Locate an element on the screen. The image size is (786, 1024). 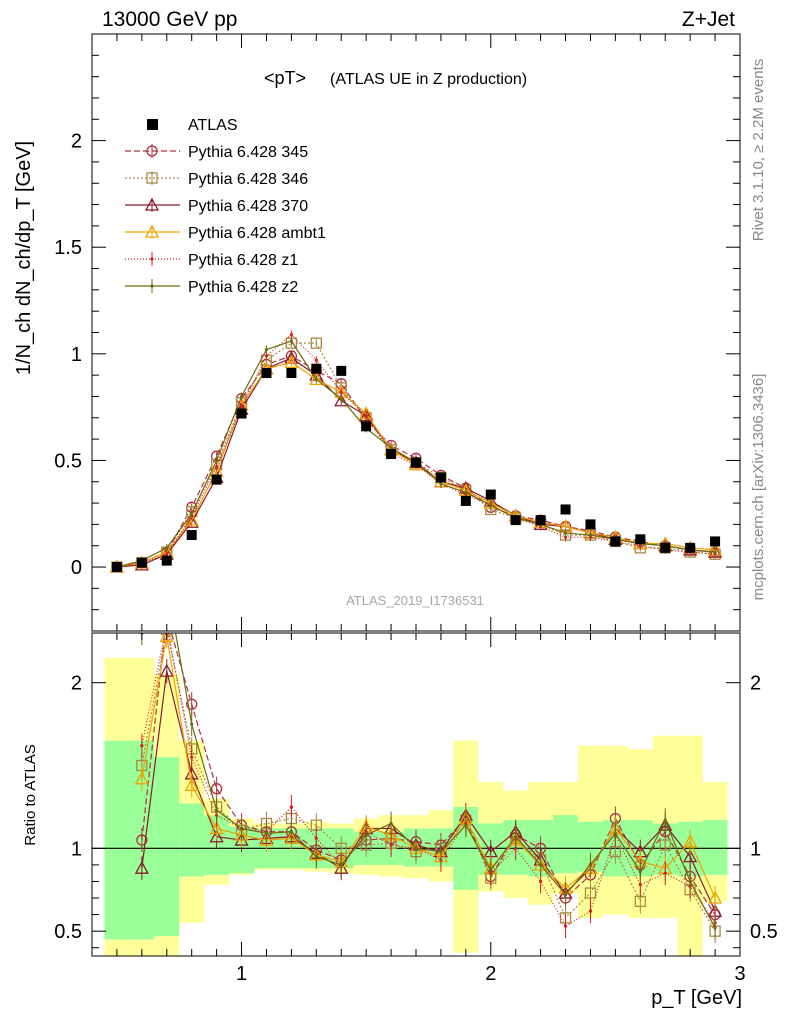
x-tick-label: 3 is located at coordinates (739, 974).